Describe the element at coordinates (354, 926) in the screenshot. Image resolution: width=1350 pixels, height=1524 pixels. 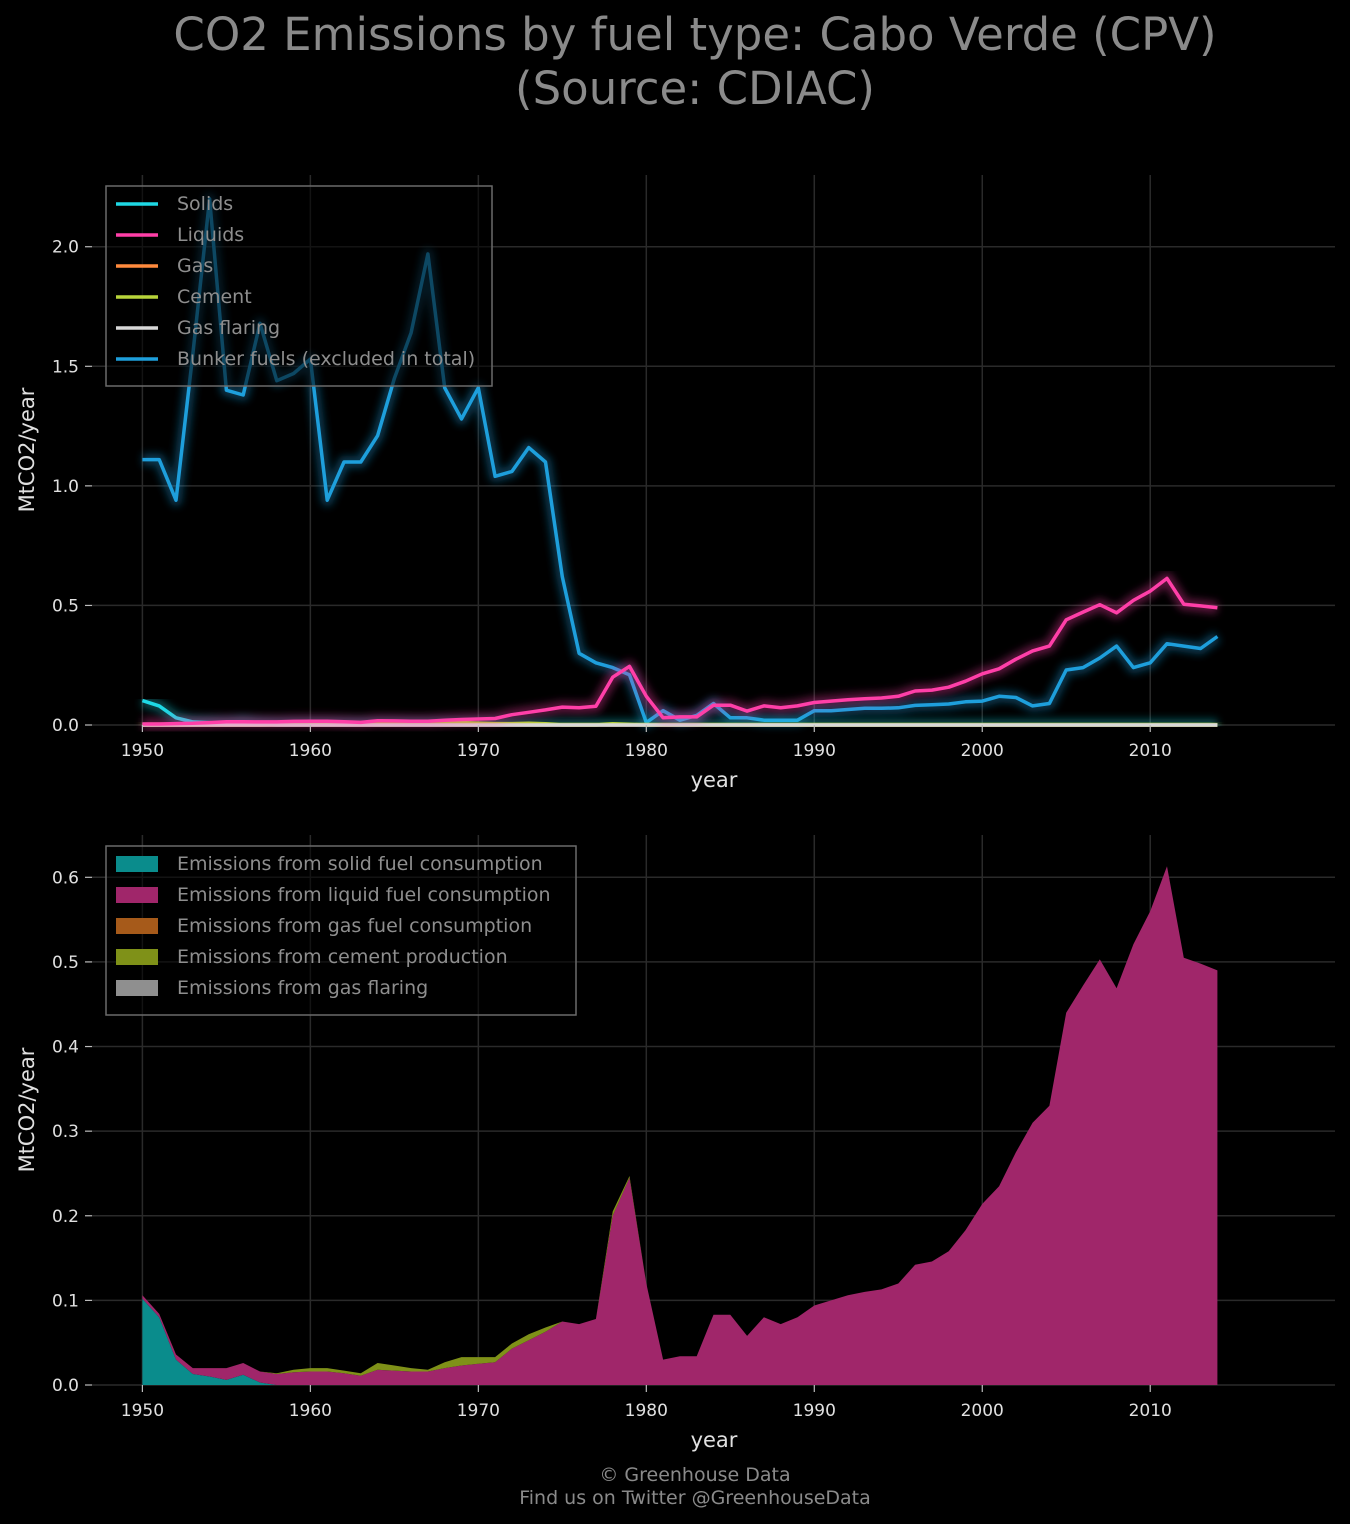
I see `legend-label-emissions-from-gas-fuel-consumption: Emissions from gas fuel consumption` at that location.